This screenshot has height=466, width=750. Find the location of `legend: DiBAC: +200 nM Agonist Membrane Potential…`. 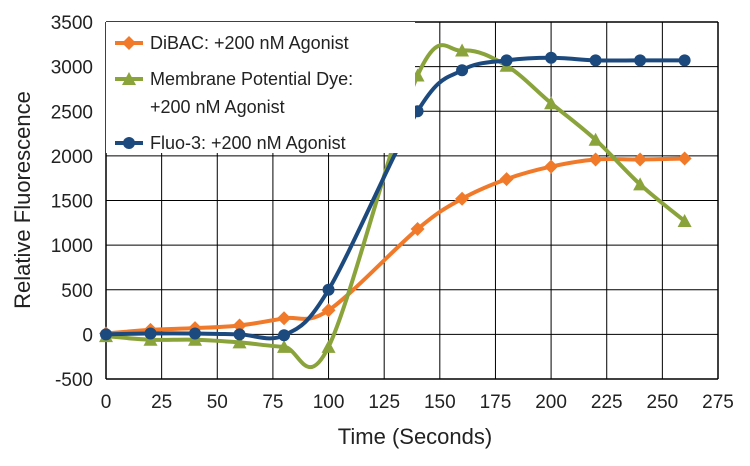

legend: DiBAC: +200 nM Agonist Membrane Potential… is located at coordinates (260, 87).